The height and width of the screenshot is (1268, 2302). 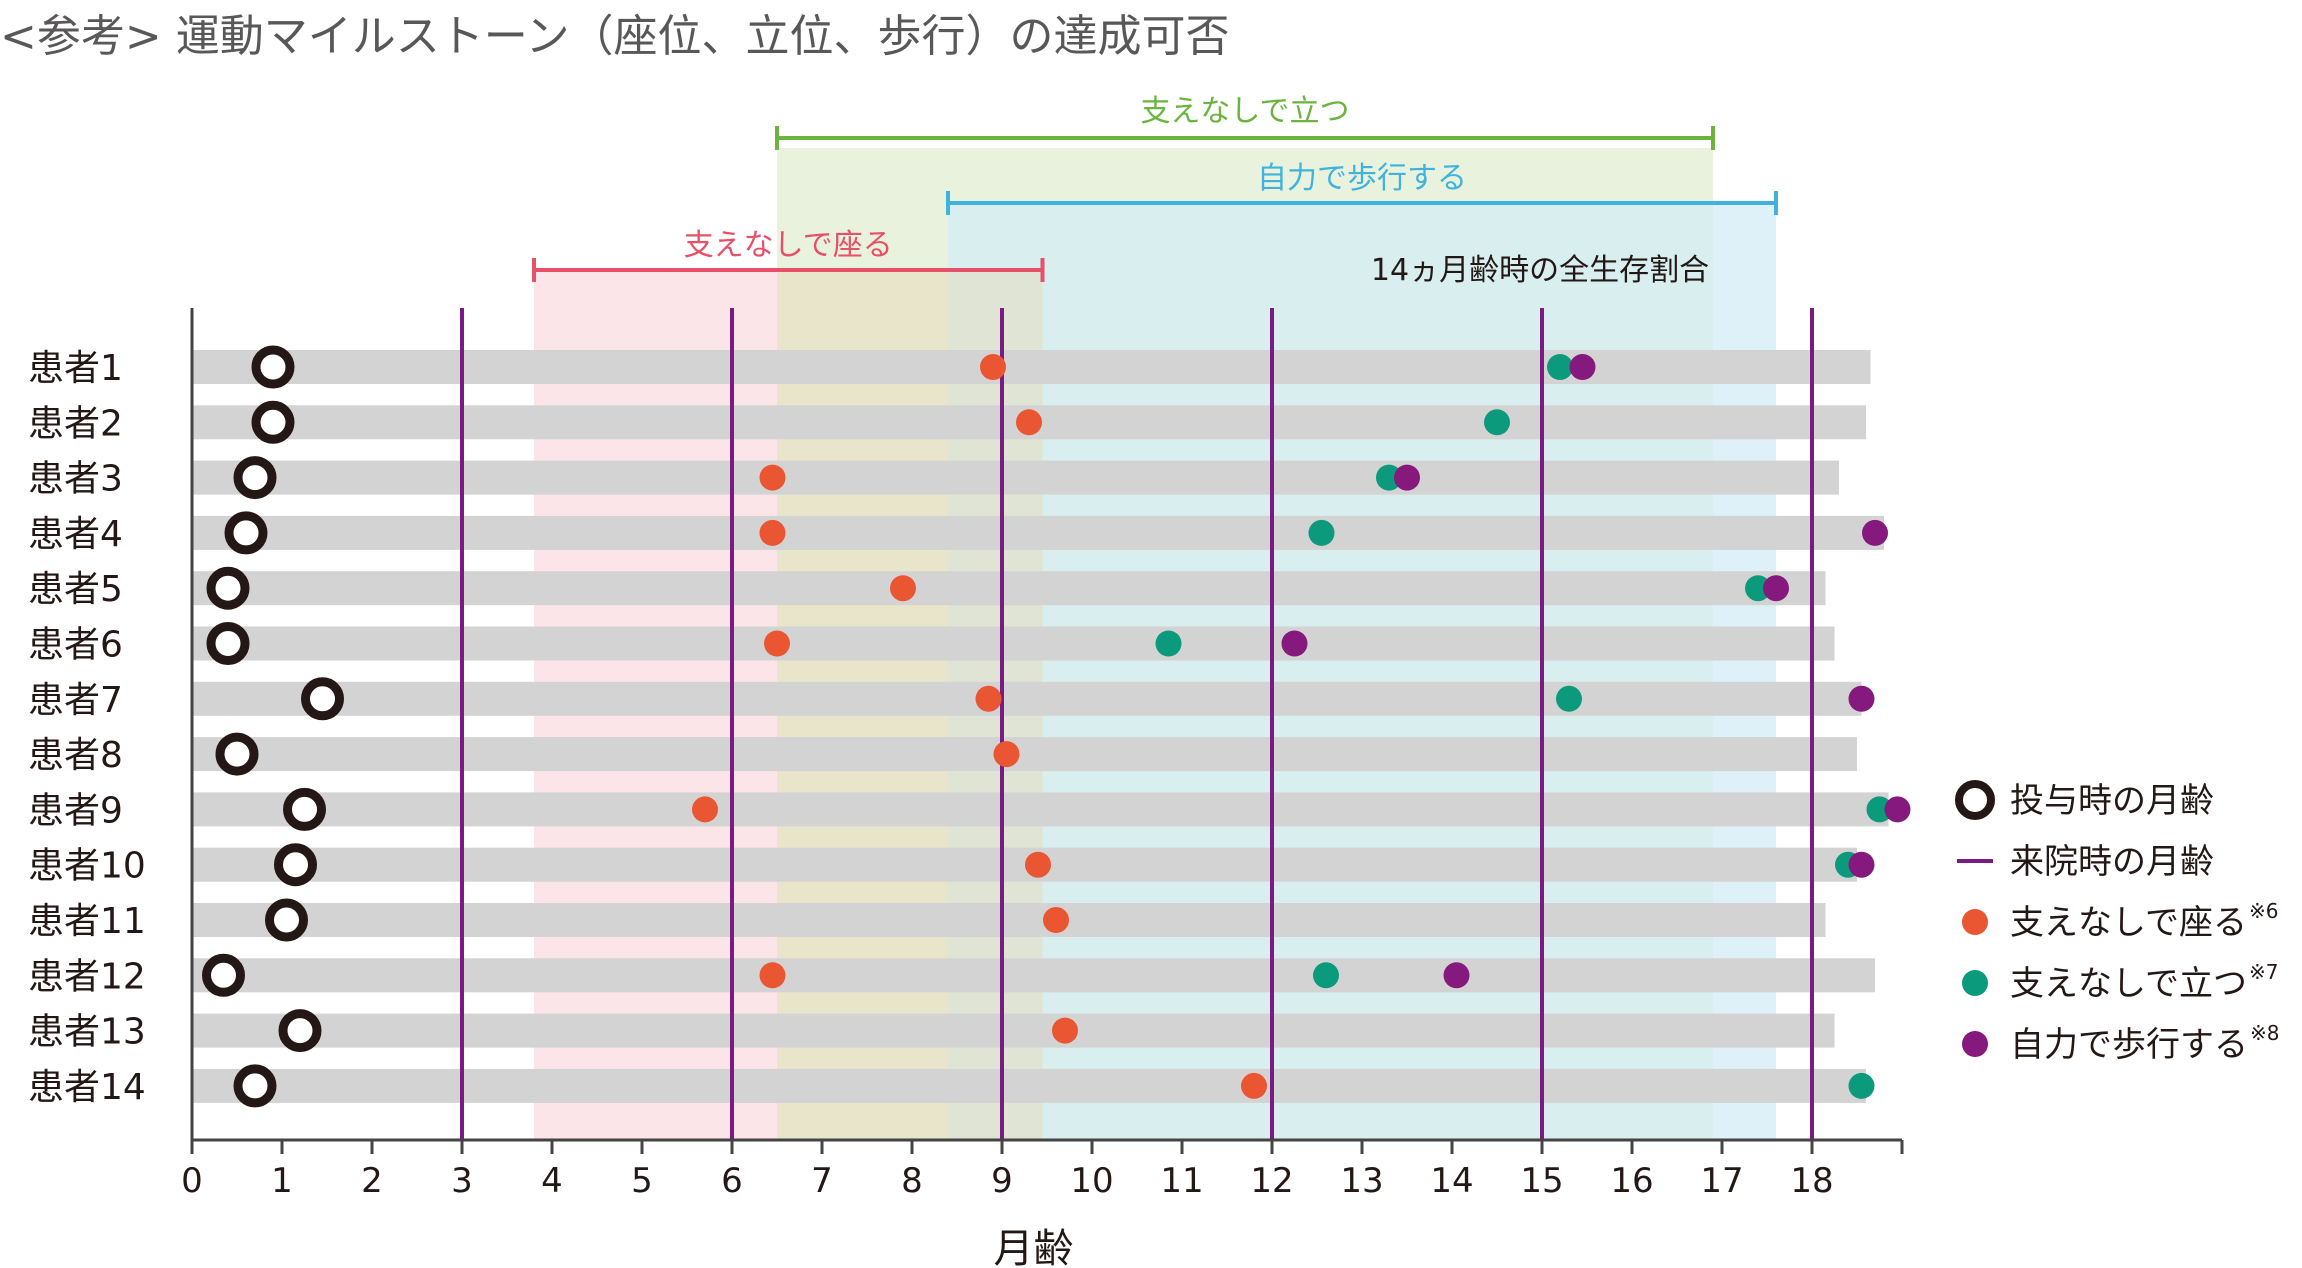 I want to click on patient-label: 患者12, so click(x=87, y=976).